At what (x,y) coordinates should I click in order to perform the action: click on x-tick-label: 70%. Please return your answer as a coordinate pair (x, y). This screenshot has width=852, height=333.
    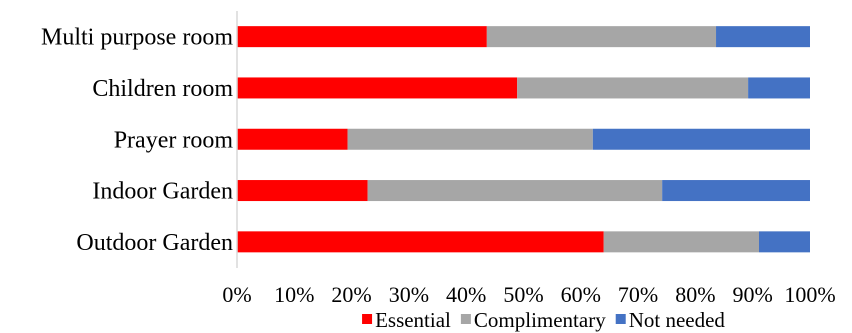
    Looking at the image, I should click on (638, 294).